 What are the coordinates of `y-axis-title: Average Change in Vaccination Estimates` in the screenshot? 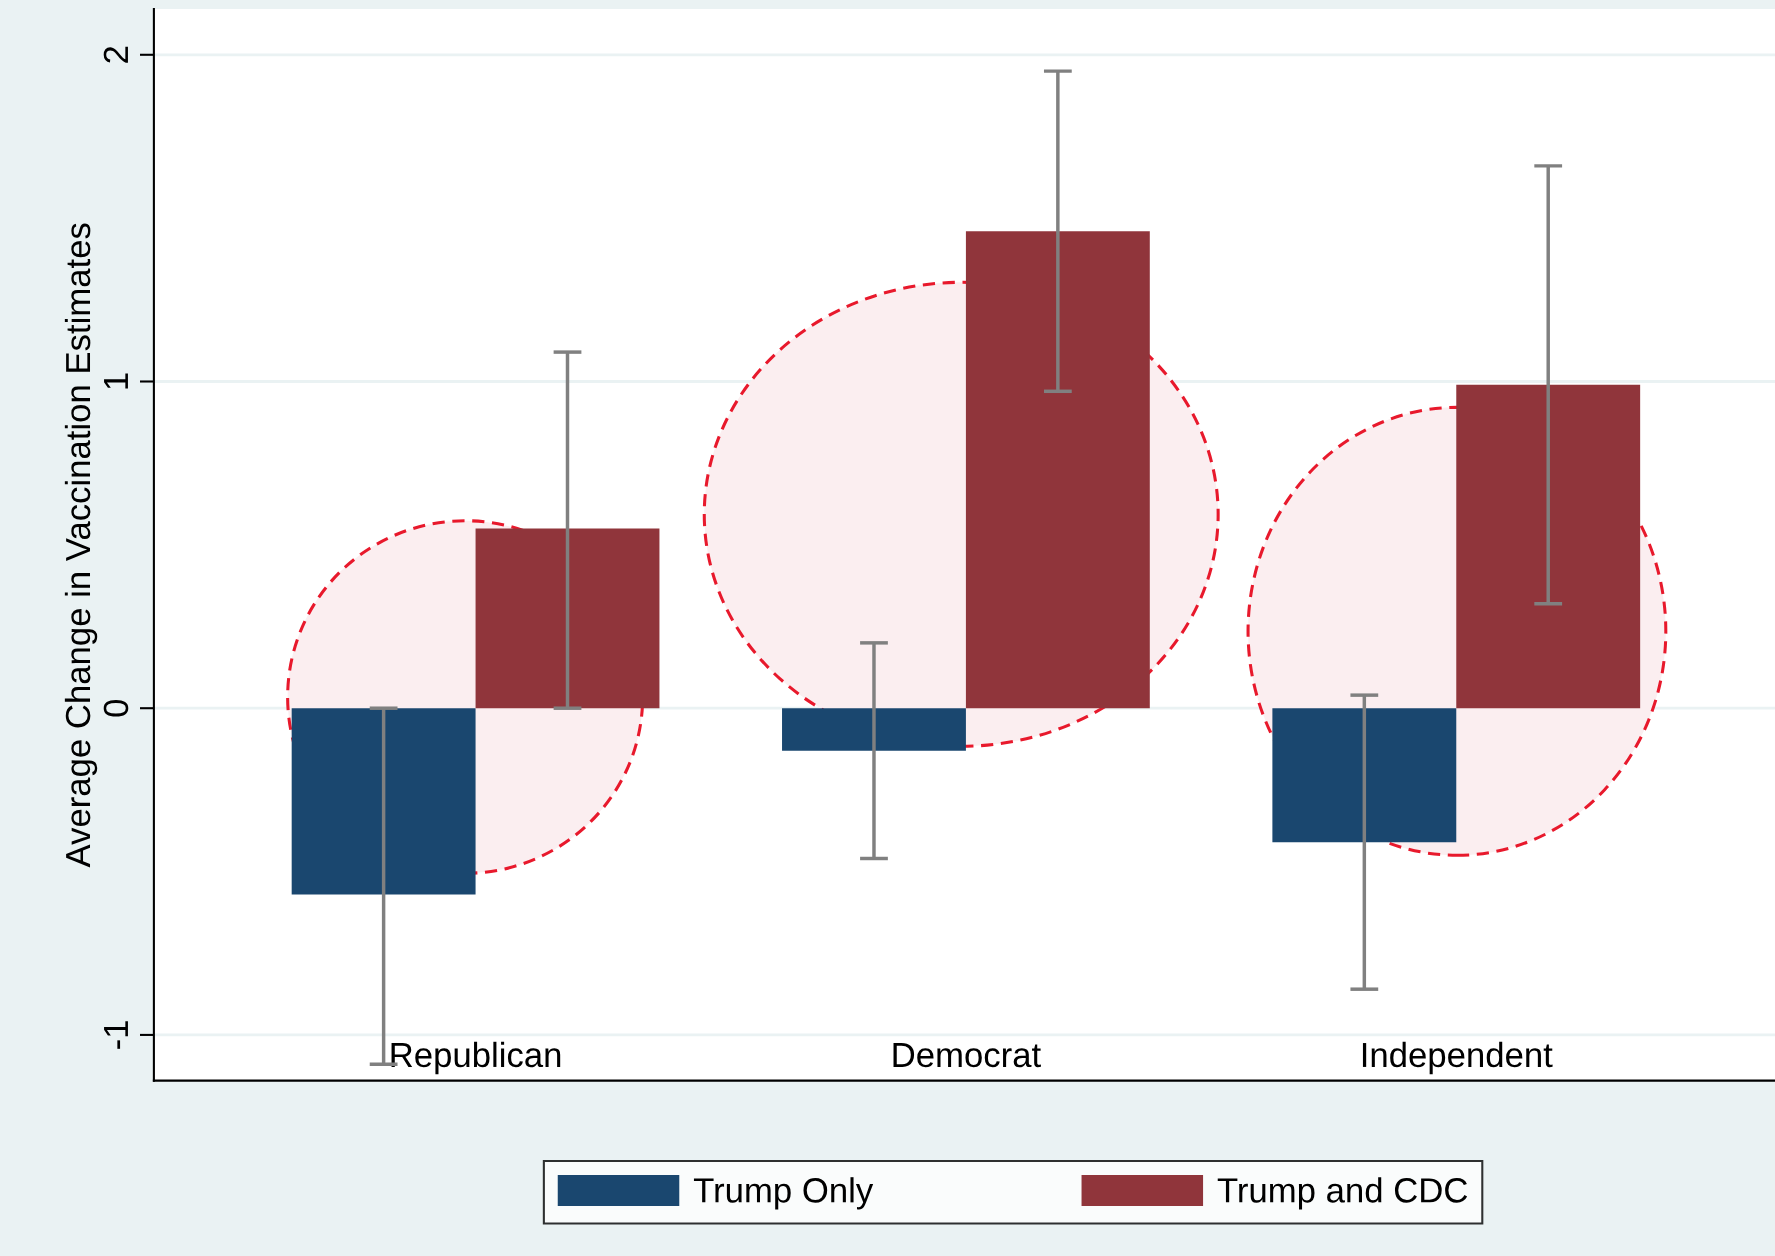 It's located at (81, 545).